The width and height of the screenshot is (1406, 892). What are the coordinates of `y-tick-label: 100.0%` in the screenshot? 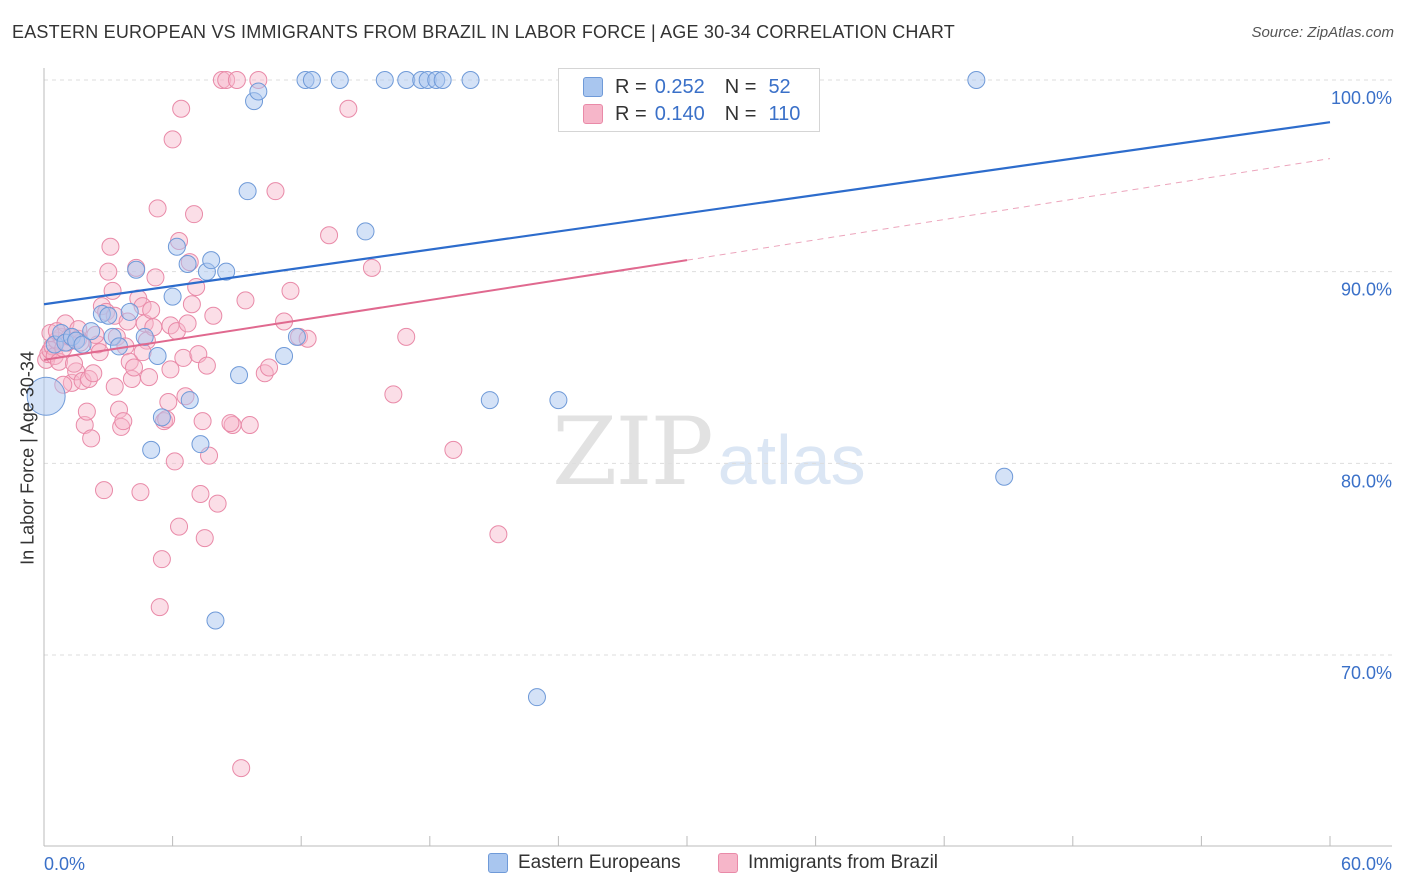 It's located at (1361, 98).